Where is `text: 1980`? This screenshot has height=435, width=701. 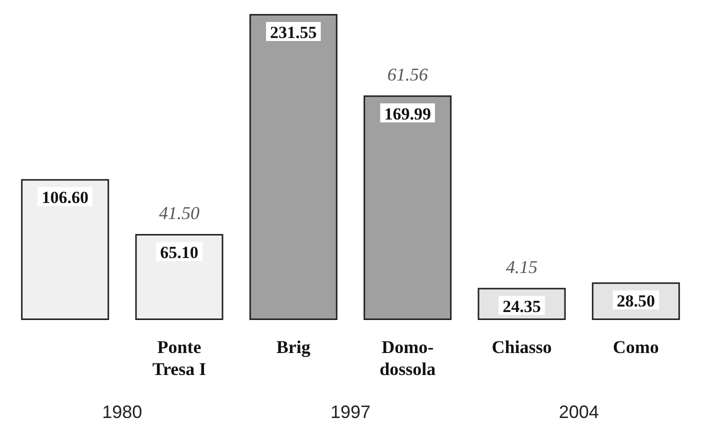 text: 1980 is located at coordinates (122, 412).